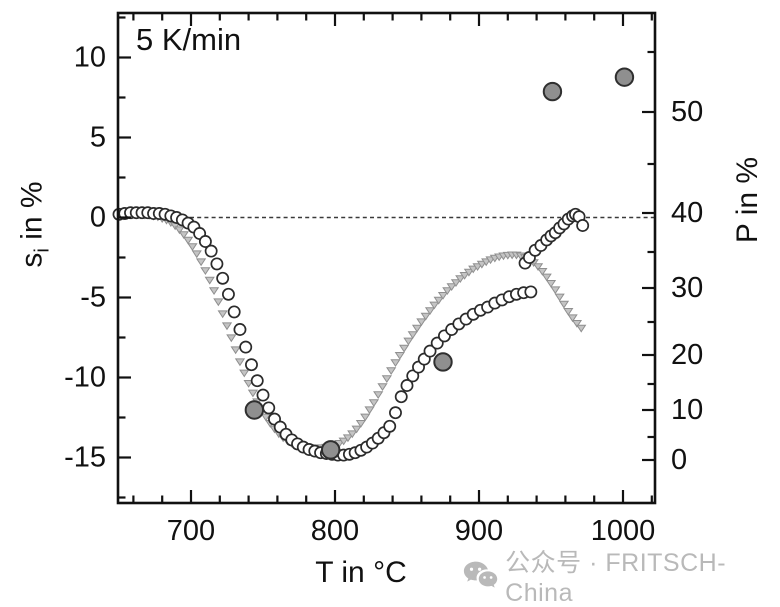 This screenshot has height=607, width=780. Describe the element at coordinates (98, 218) in the screenshot. I see `y-left-tick-label: 0` at that location.